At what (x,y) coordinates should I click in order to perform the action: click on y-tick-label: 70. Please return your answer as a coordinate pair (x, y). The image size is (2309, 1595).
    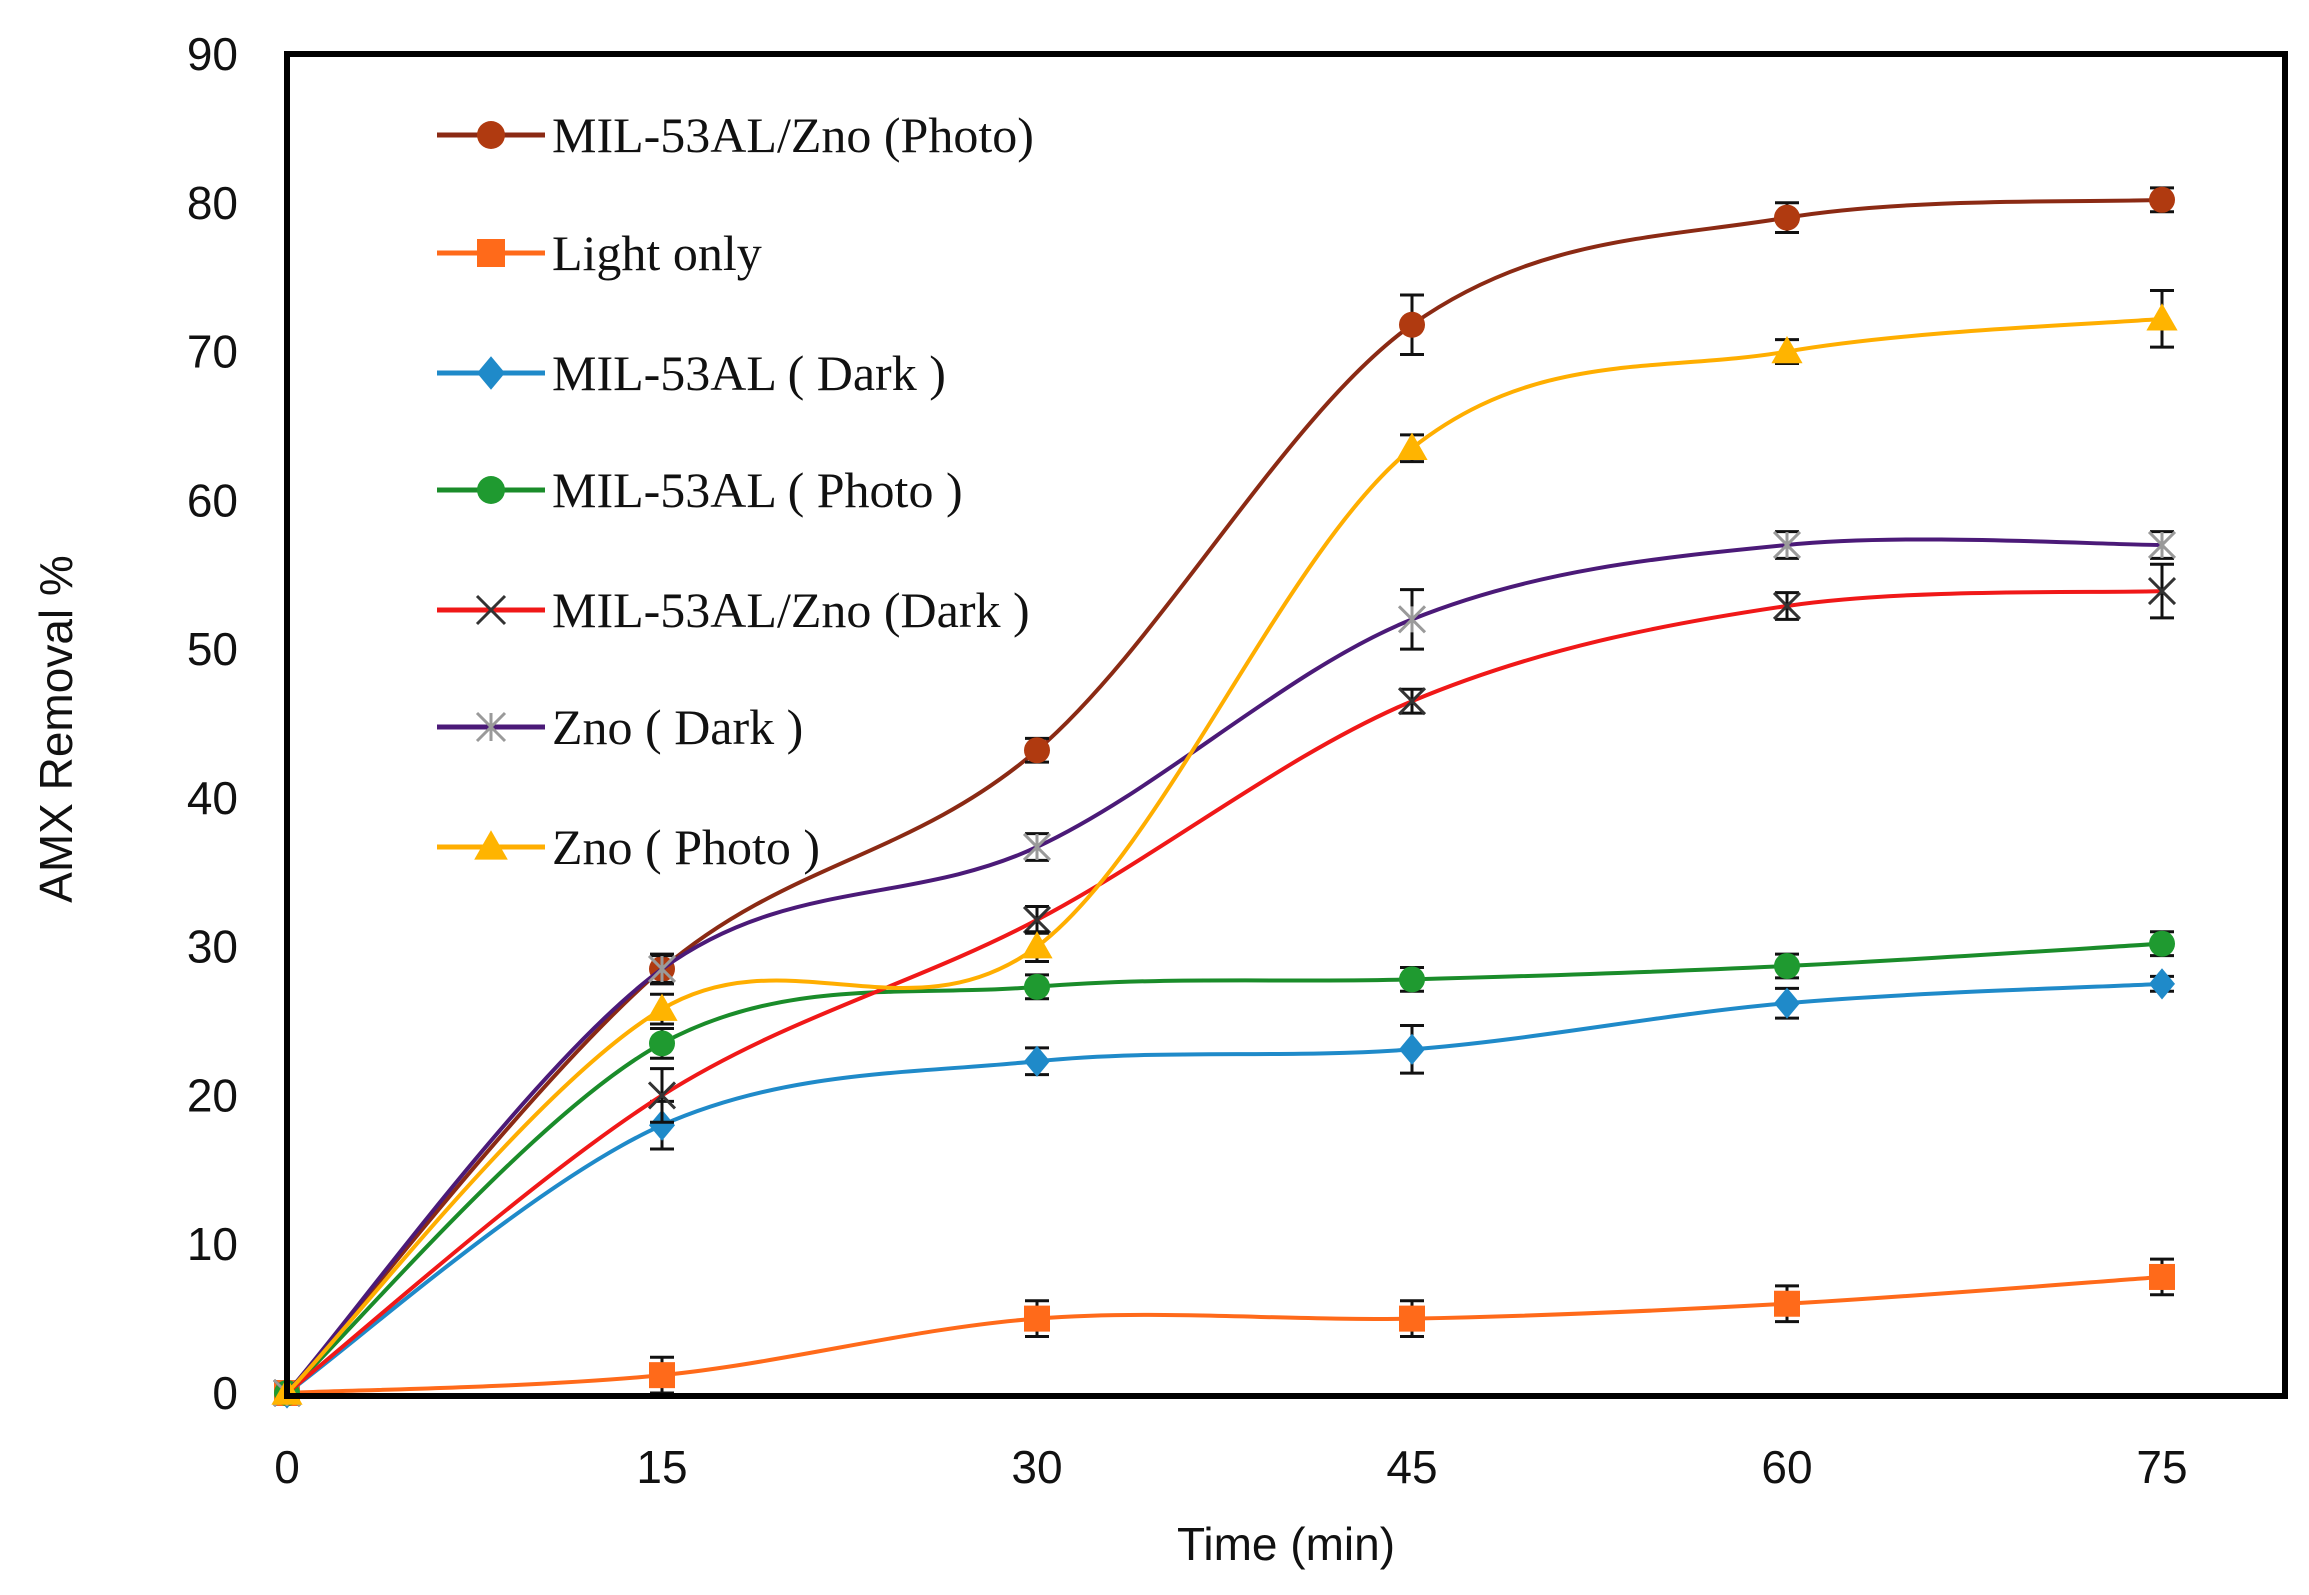
    Looking at the image, I should click on (212, 352).